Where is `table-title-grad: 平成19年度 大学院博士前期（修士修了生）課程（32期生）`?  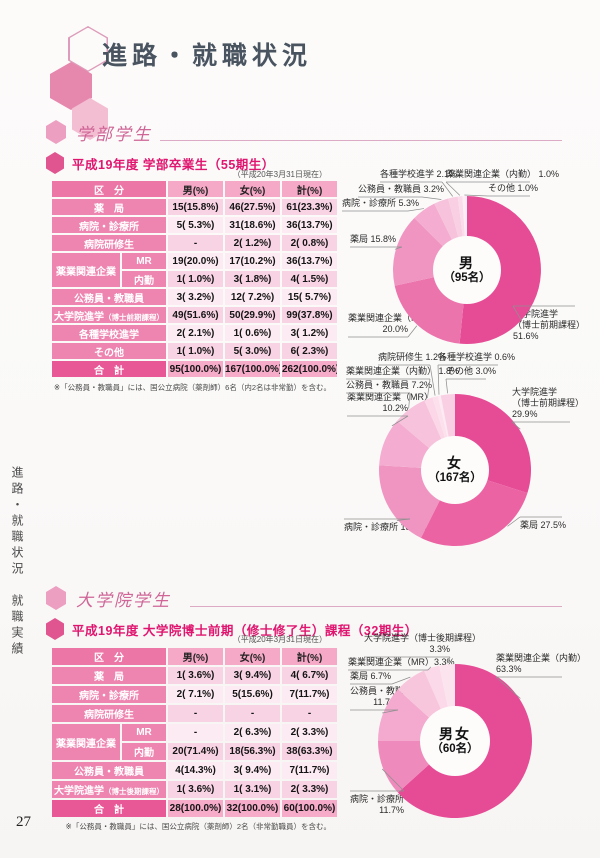
table-title-grad: 平成19年度 大学院博士前期（修士修了生）課程（32期生） is located at coordinates (232, 629).